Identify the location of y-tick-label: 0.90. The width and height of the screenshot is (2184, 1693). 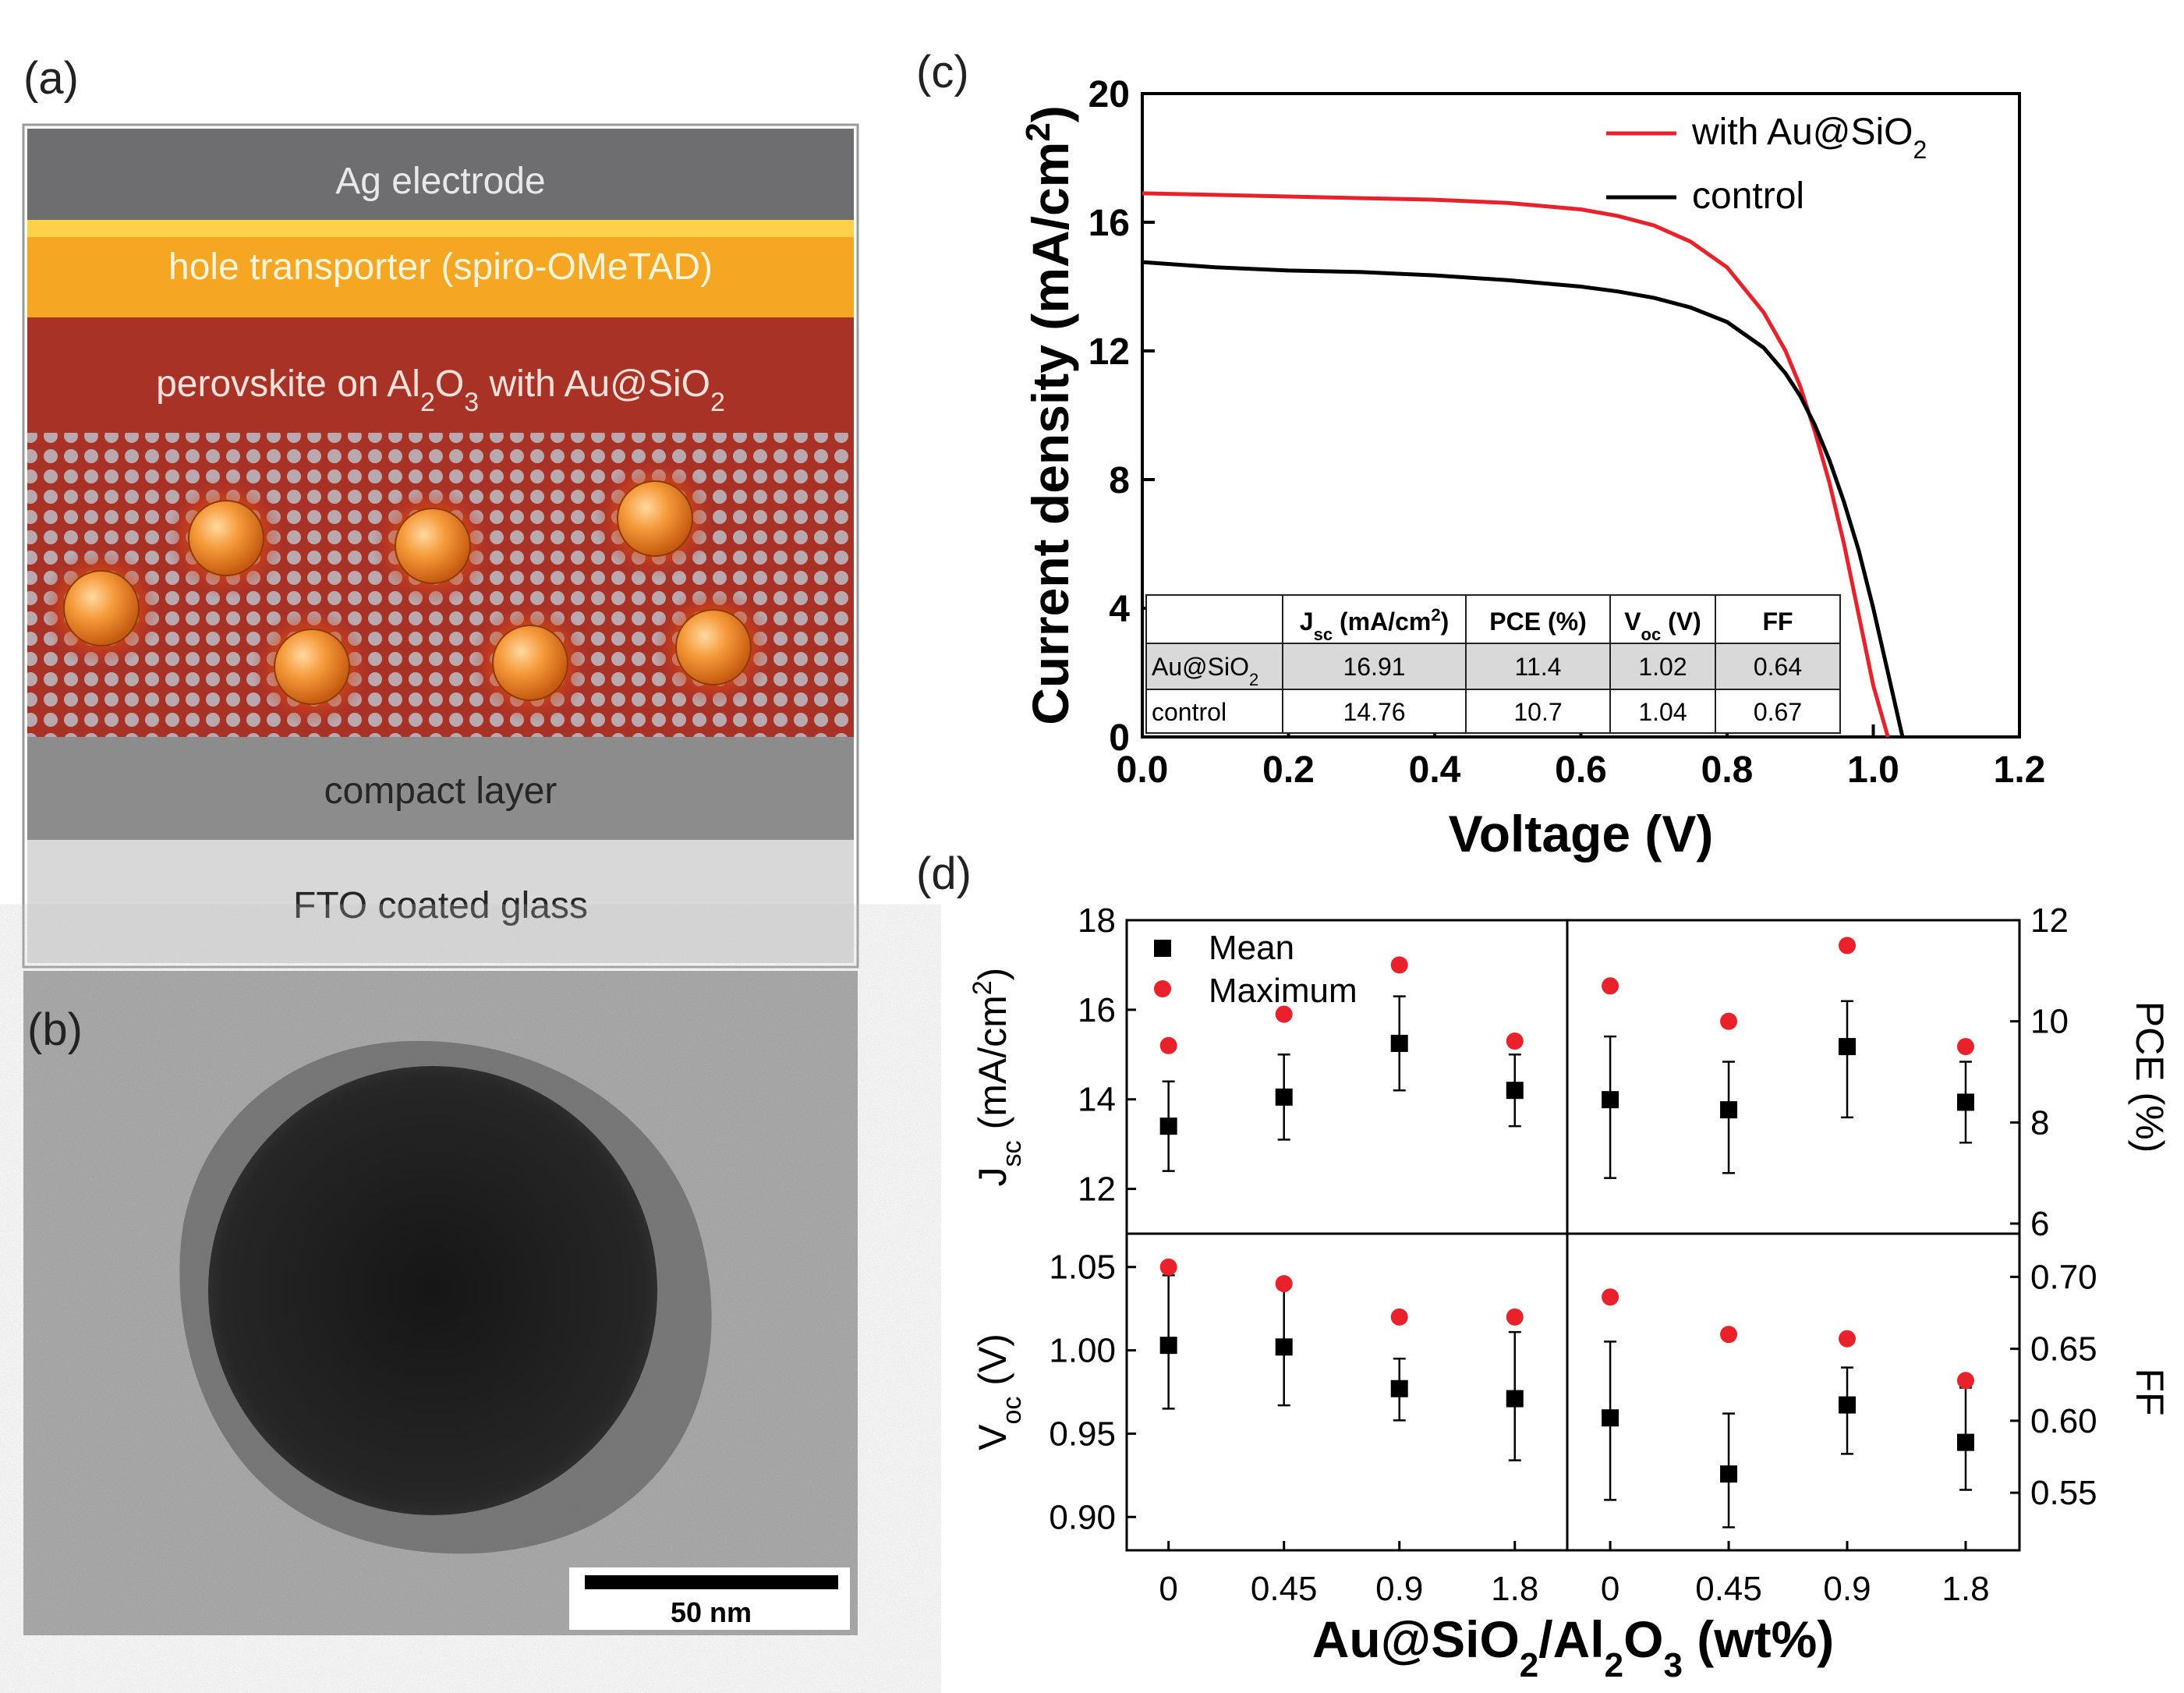
(1083, 1517).